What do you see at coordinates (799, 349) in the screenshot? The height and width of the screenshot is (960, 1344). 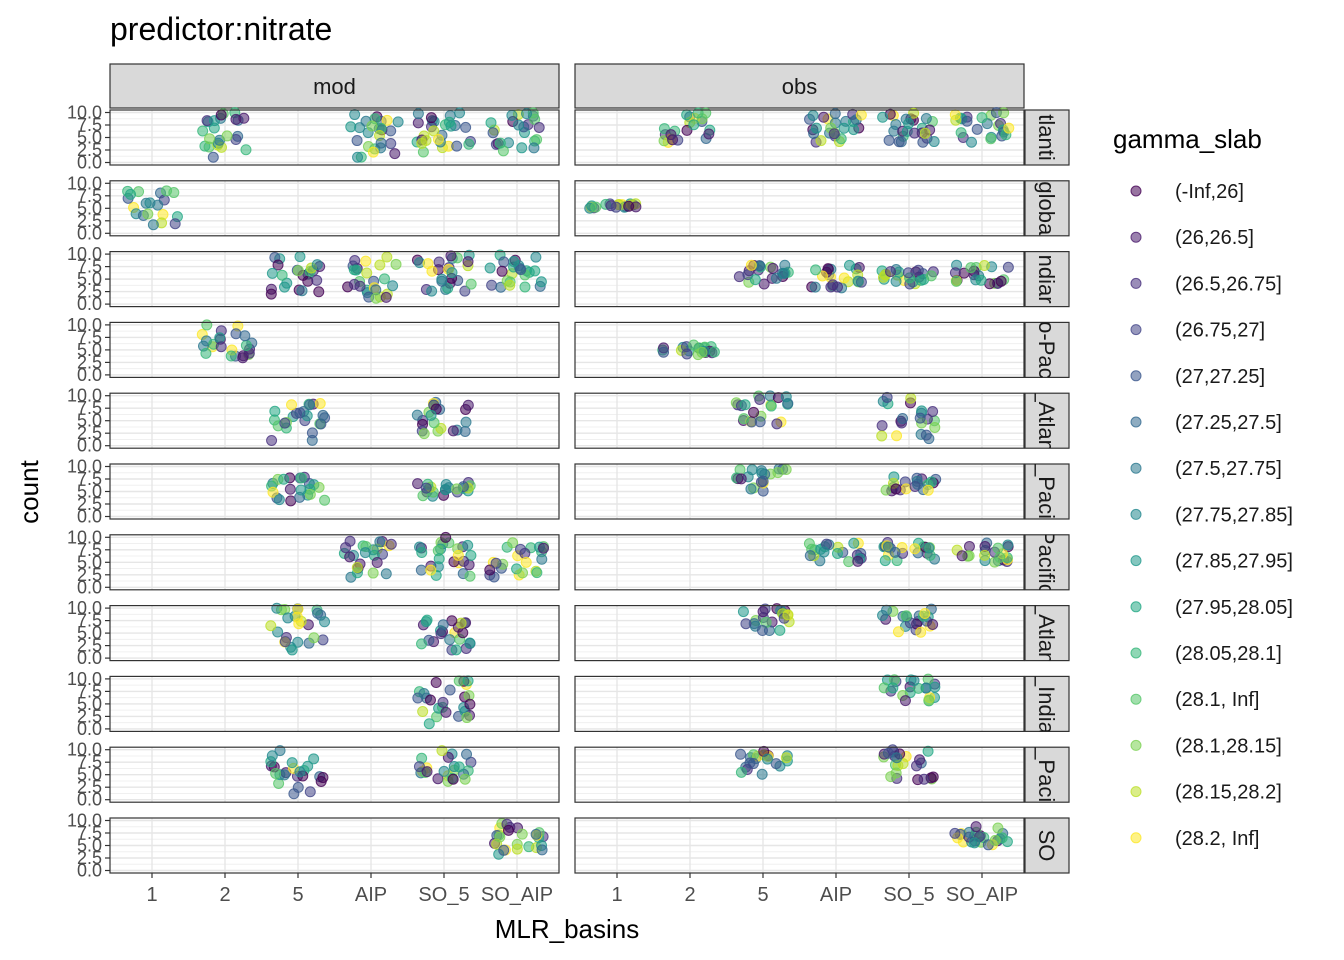 I see `panel-border` at bounding box center [799, 349].